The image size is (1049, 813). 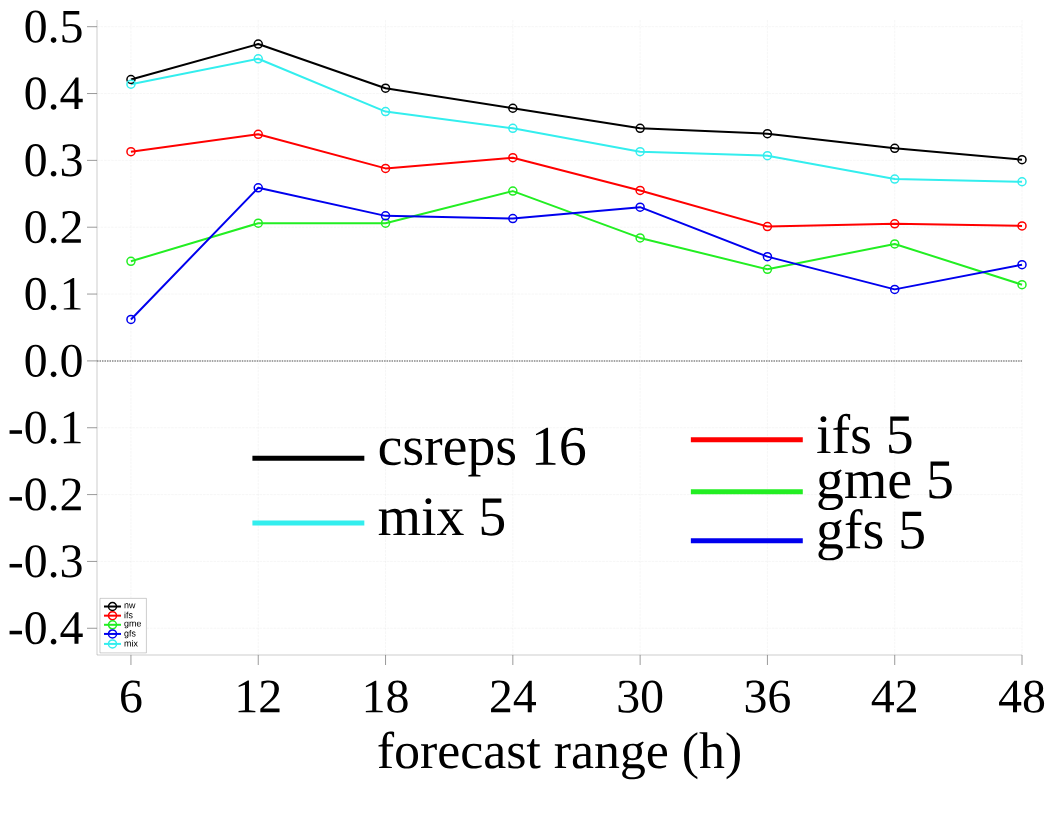 I want to click on annotation: csreps 16, so click(x=482, y=452).